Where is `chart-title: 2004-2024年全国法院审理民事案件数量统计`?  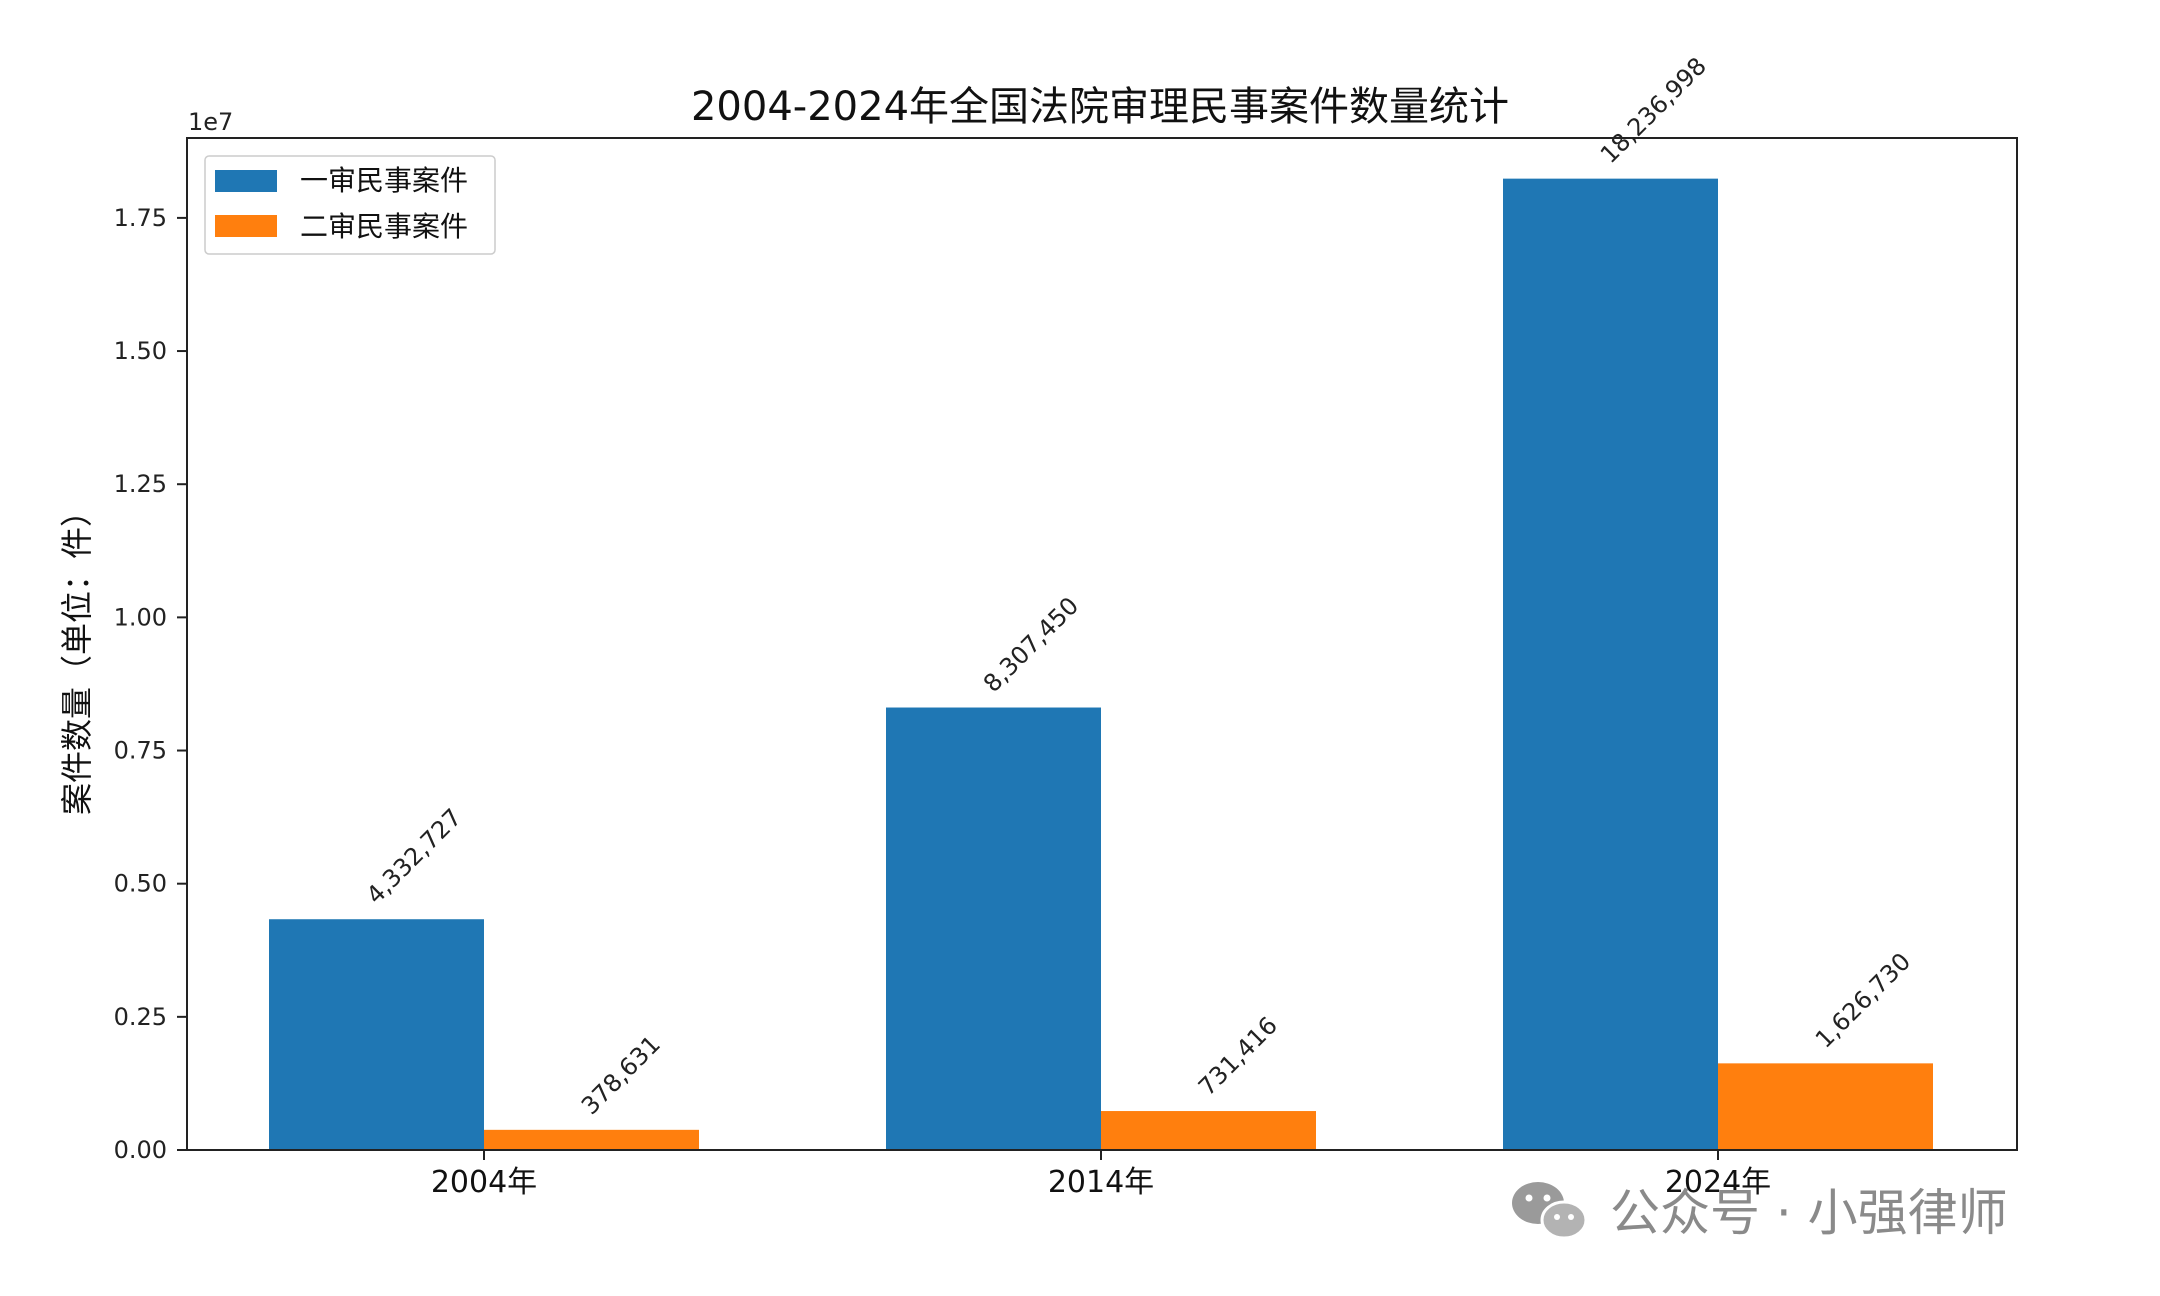 chart-title: 2004-2024年全国法院审理民事案件数量统计 is located at coordinates (1100, 107).